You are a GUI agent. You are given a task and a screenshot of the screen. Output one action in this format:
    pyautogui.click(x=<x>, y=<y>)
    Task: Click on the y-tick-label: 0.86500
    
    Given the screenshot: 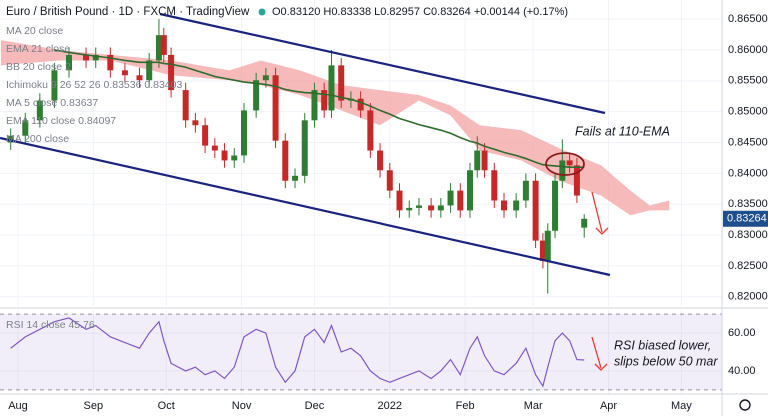 What is the action you would take?
    pyautogui.click(x=748, y=19)
    